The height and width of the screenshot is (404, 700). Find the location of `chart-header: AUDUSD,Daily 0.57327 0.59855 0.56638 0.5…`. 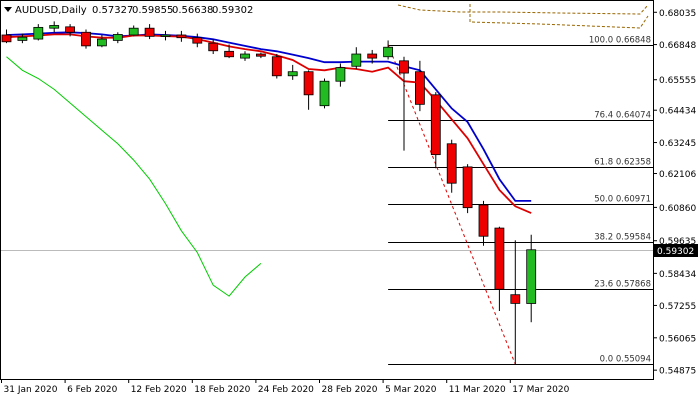

chart-header: AUDUSD,Daily 0.57327 0.59855 0.56638 0.5… is located at coordinates (128, 10).